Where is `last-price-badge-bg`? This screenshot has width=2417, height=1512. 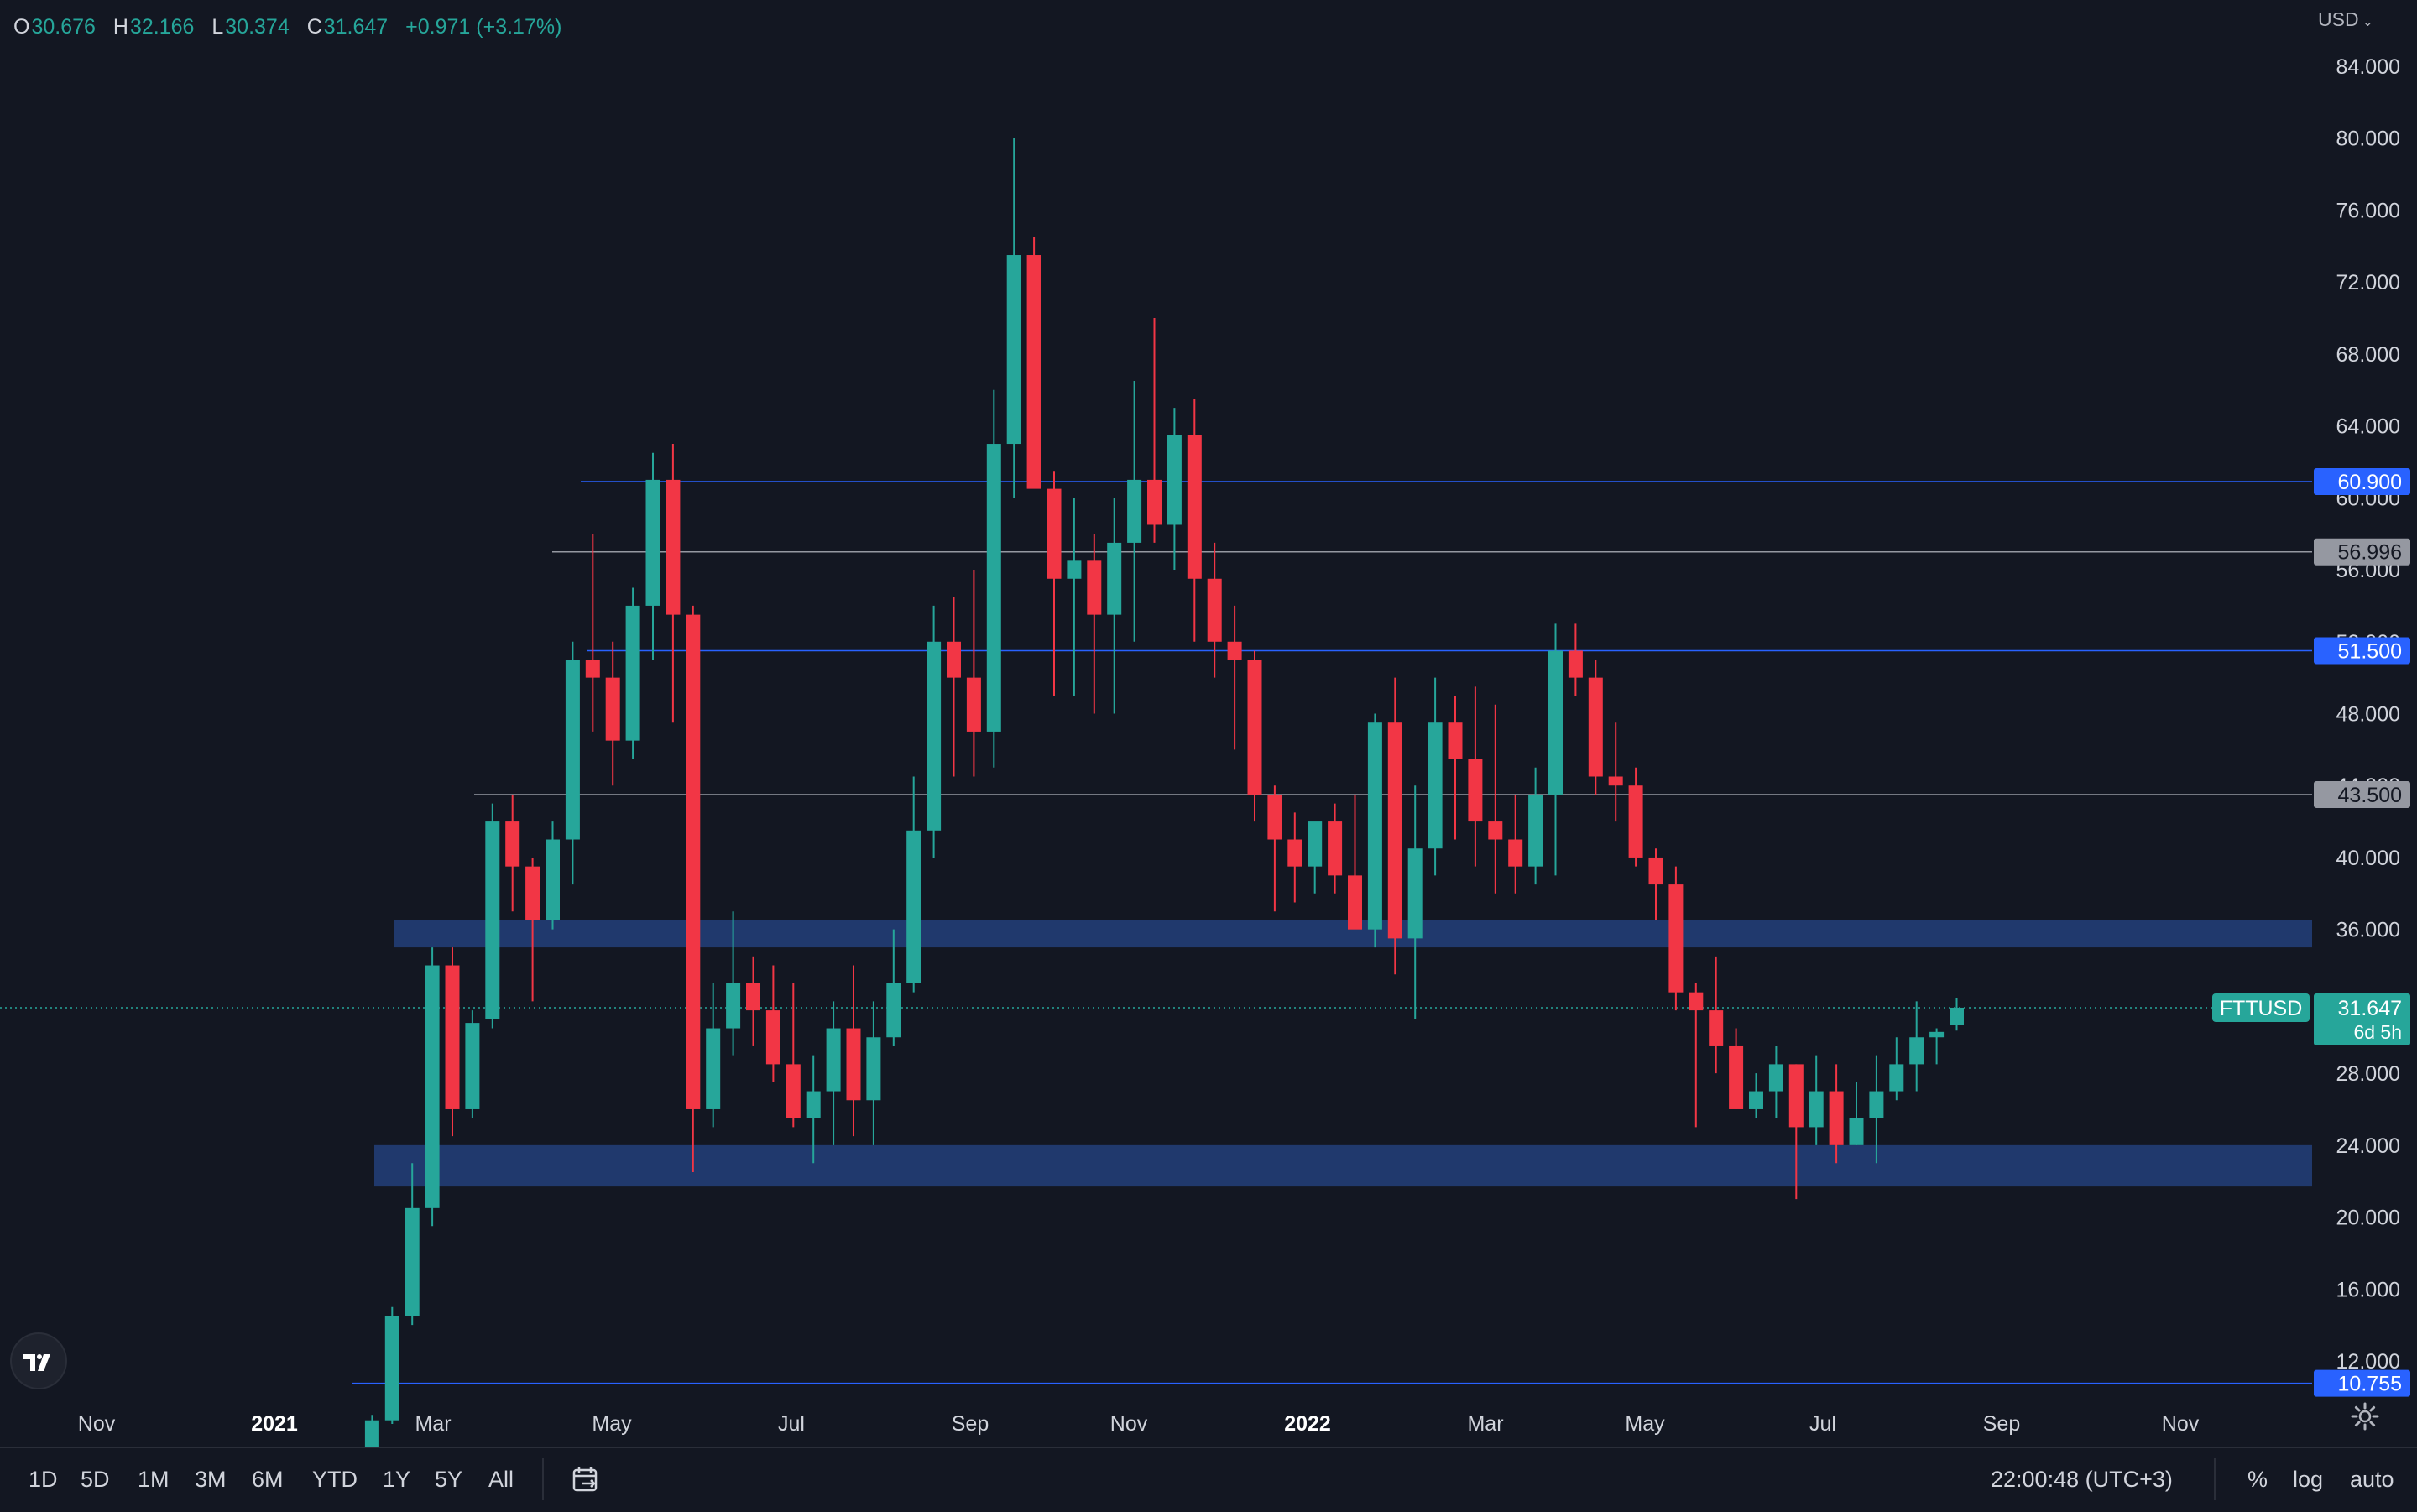
last-price-badge-bg is located at coordinates (2362, 1019).